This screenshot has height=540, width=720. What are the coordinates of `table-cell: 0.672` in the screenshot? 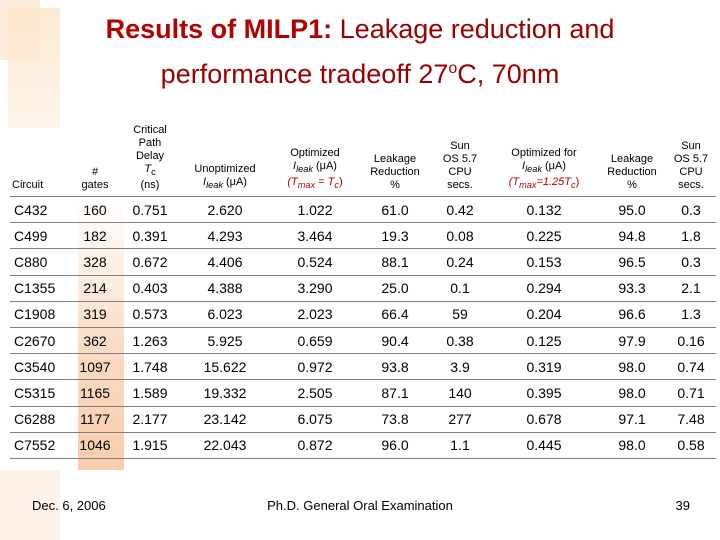 It's located at (150, 262).